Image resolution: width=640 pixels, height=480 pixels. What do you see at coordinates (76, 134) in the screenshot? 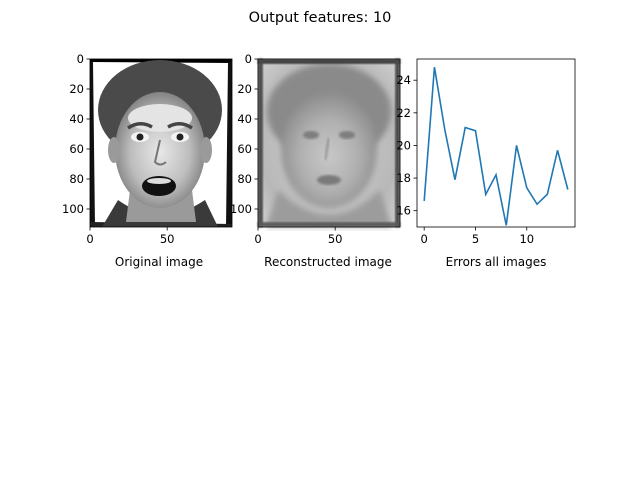
I see `original-y-ticks: 0 20 40 60 80 100` at bounding box center [76, 134].